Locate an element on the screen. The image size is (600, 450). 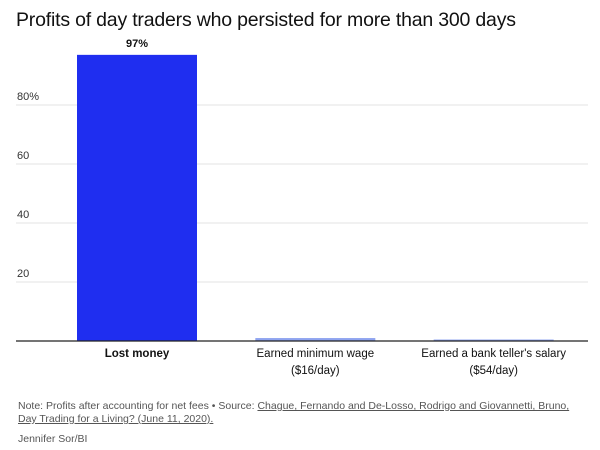
x-tick-label: Lost money is located at coordinates (137, 354).